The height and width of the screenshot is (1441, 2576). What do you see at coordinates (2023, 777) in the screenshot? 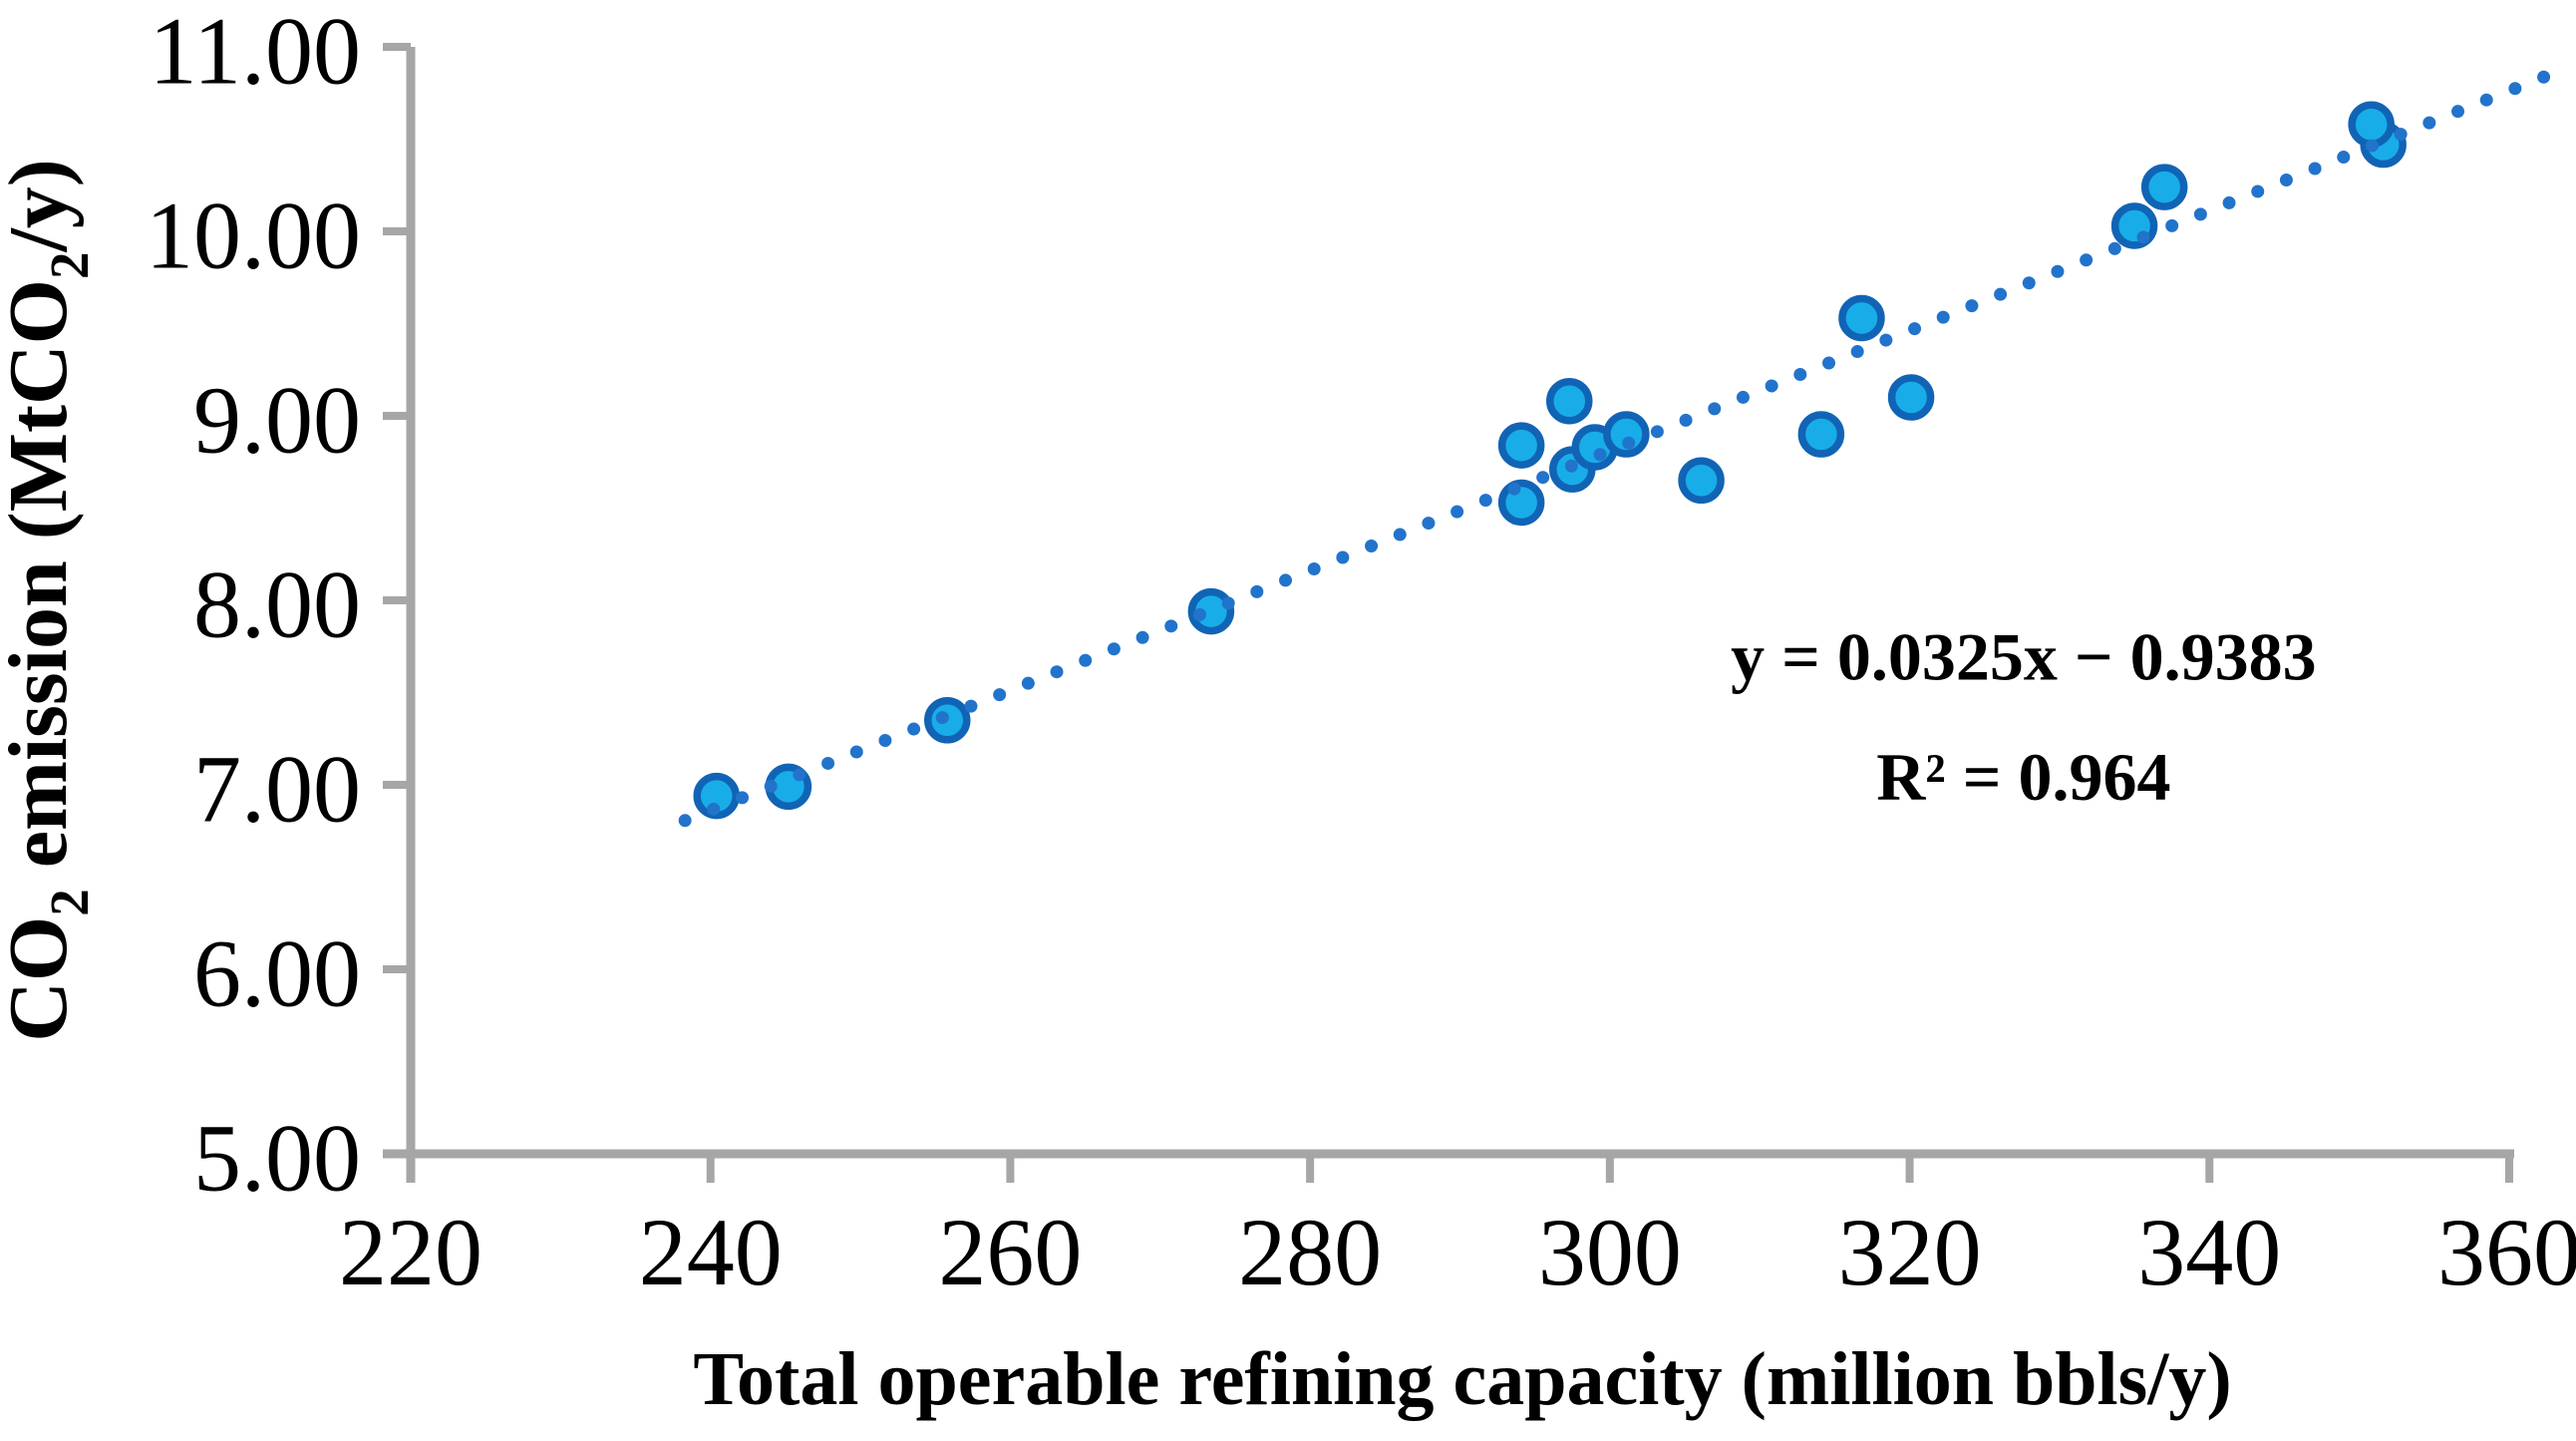
I see `r-squared-text: R² = 0.964` at bounding box center [2023, 777].